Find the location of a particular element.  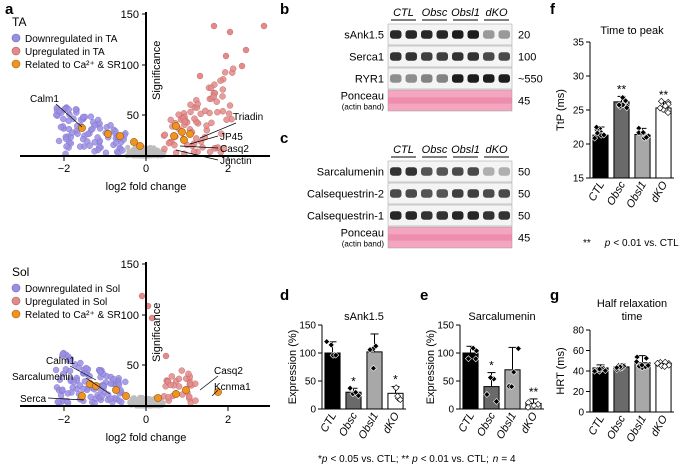

vt-xtick-0: 0 is located at coordinates (146, 169).